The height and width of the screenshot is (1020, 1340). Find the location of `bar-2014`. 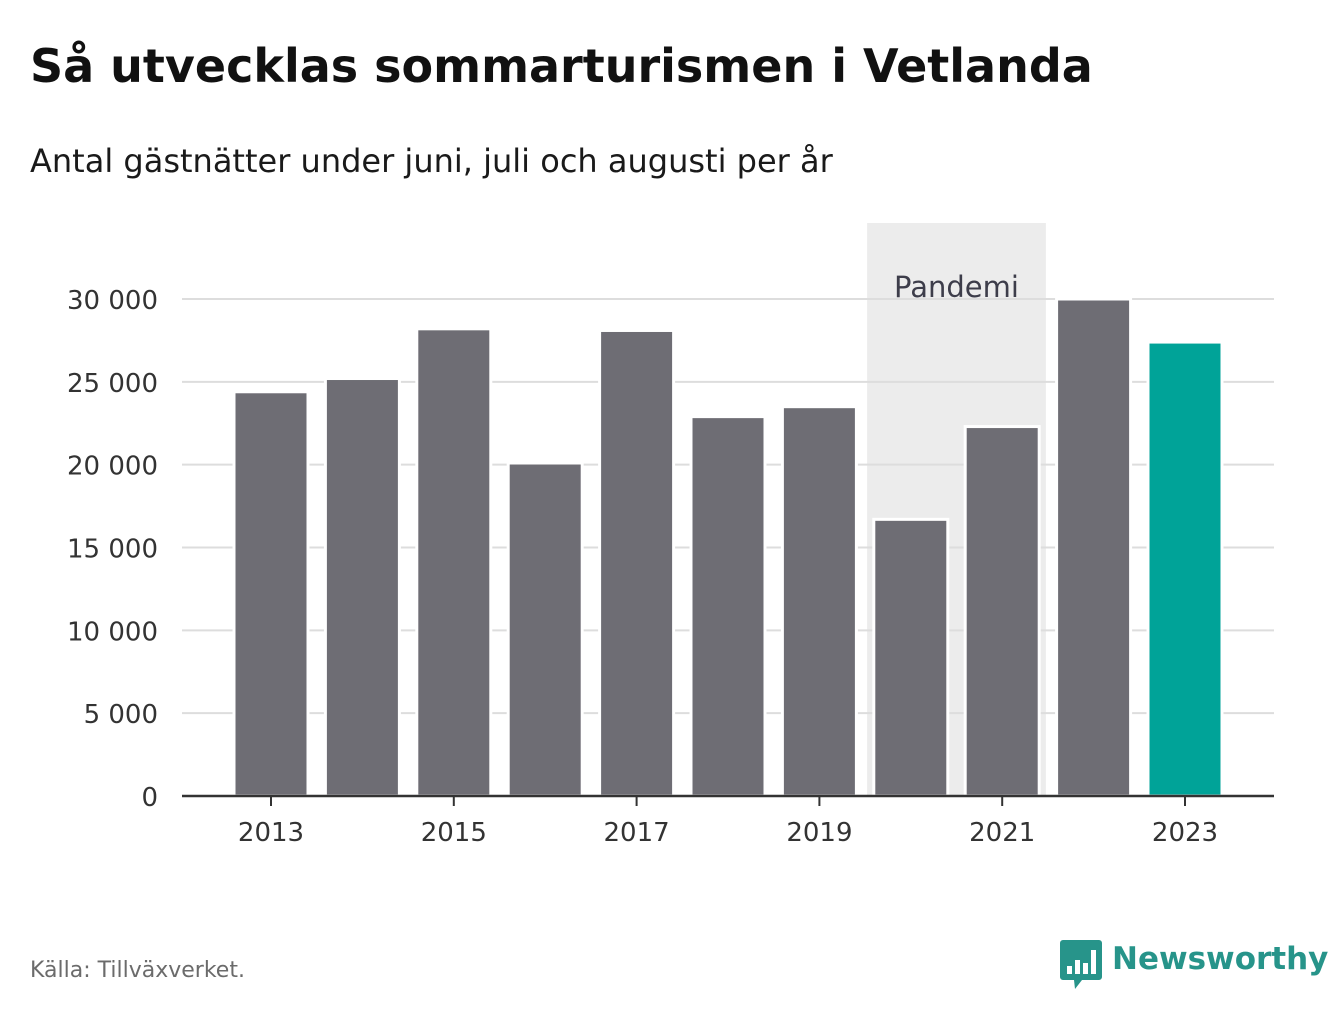

bar-2014 is located at coordinates (362, 587).